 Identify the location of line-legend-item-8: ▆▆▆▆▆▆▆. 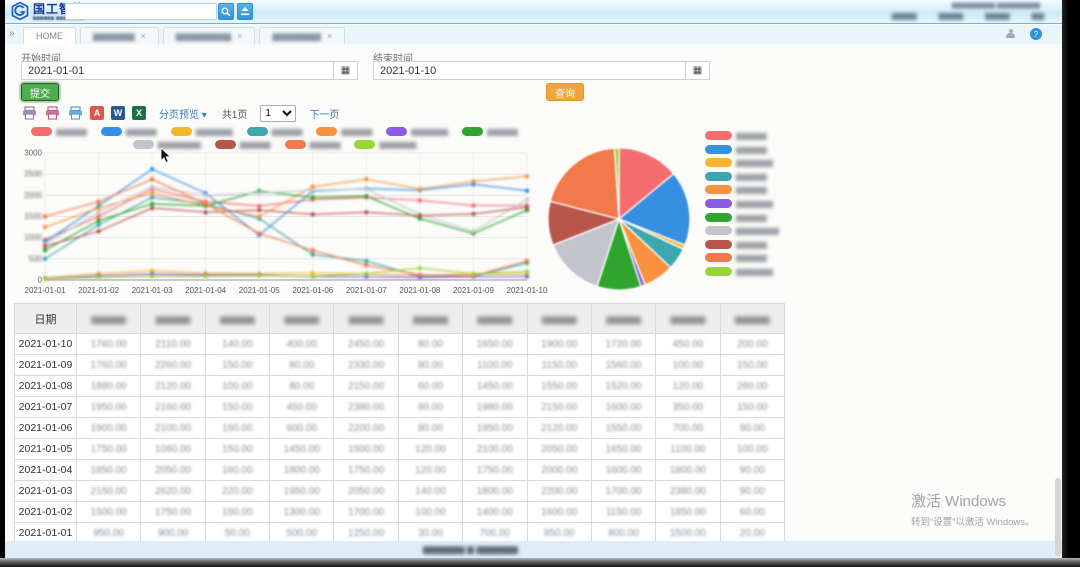
(166, 144).